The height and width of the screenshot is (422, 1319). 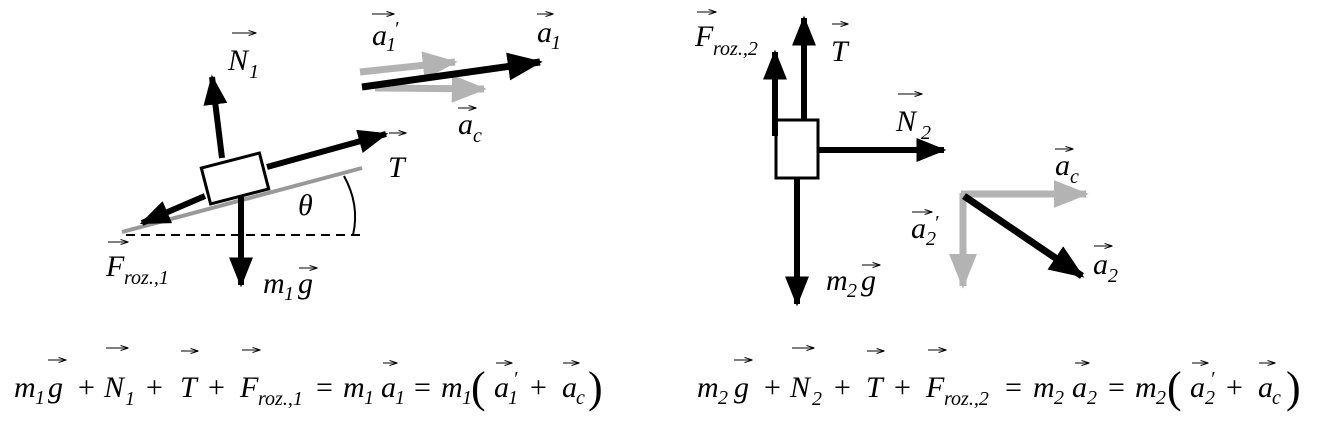 I want to click on svg-text: θ, so click(x=305, y=205).